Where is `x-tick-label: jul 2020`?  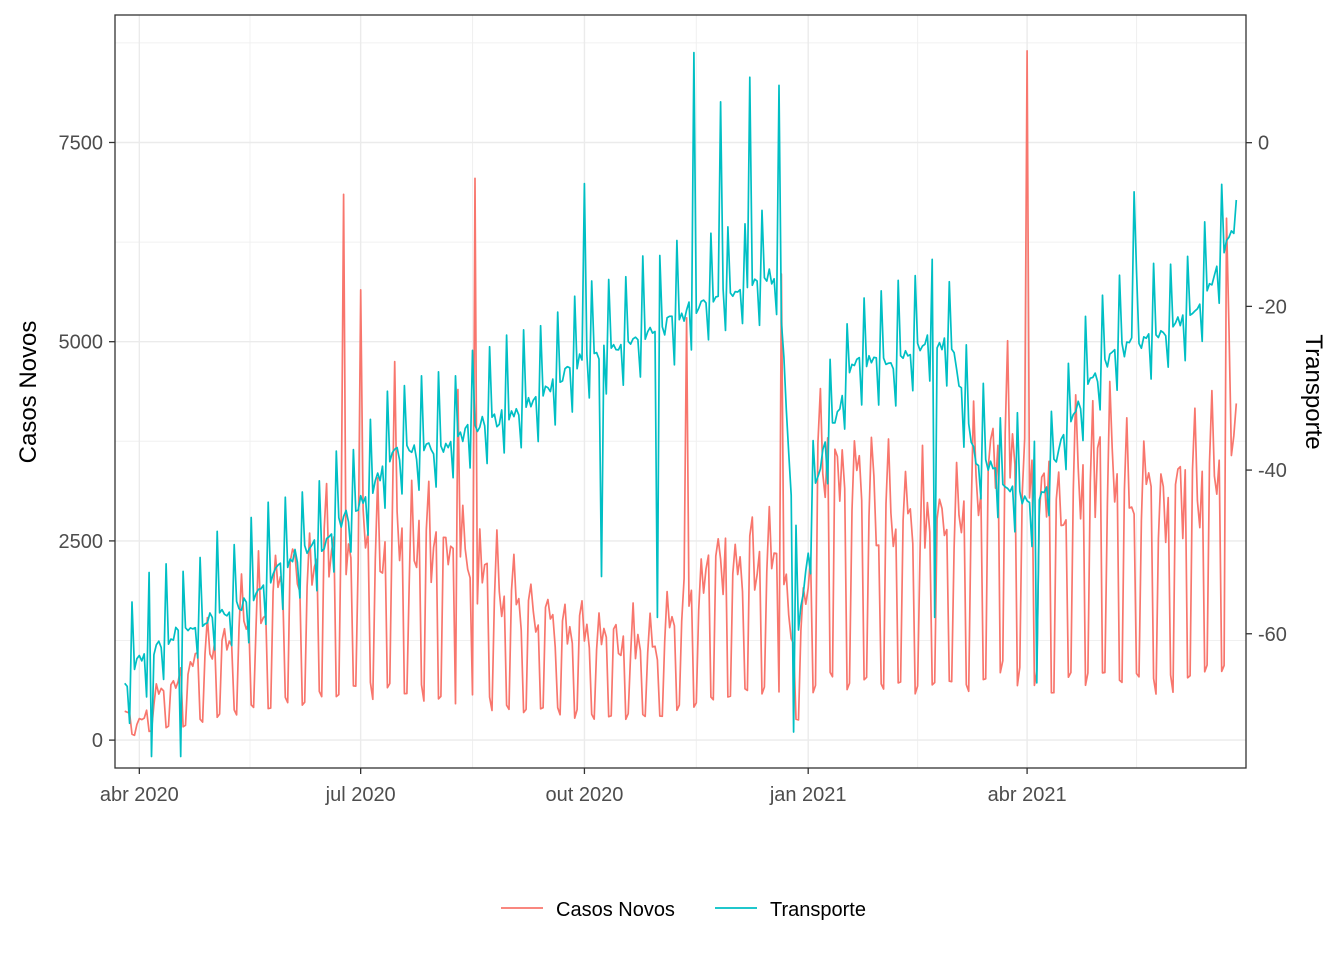 x-tick-label: jul 2020 is located at coordinates (360, 795).